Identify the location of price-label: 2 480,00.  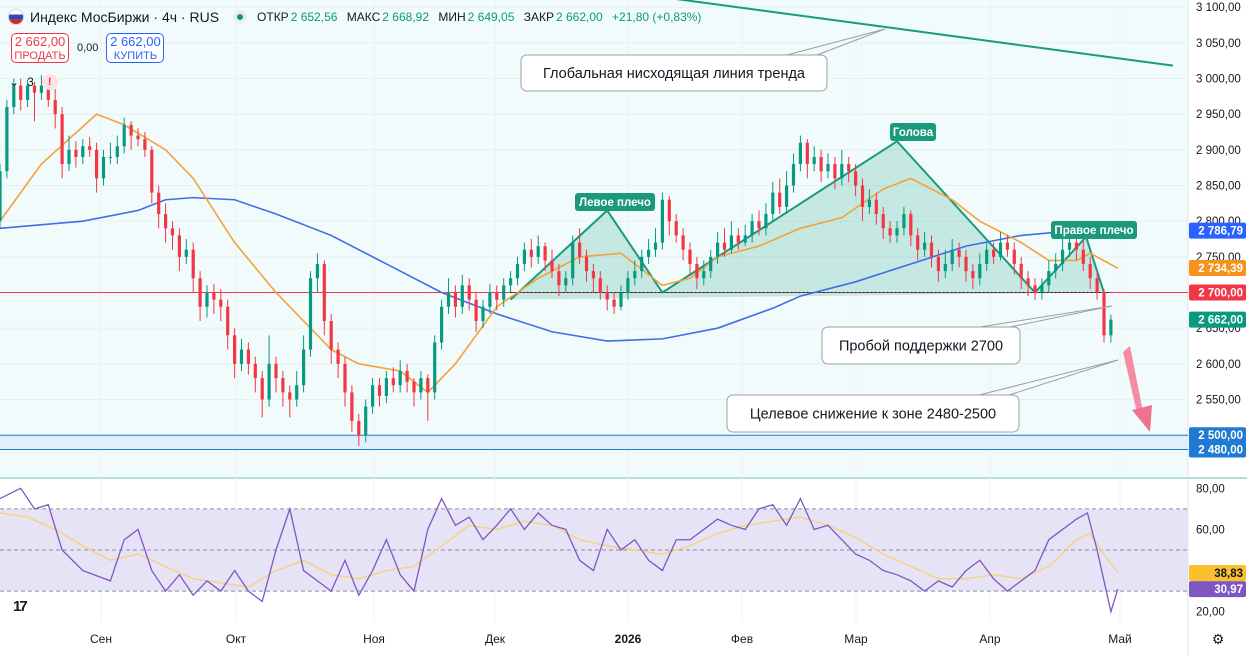
(1217, 449).